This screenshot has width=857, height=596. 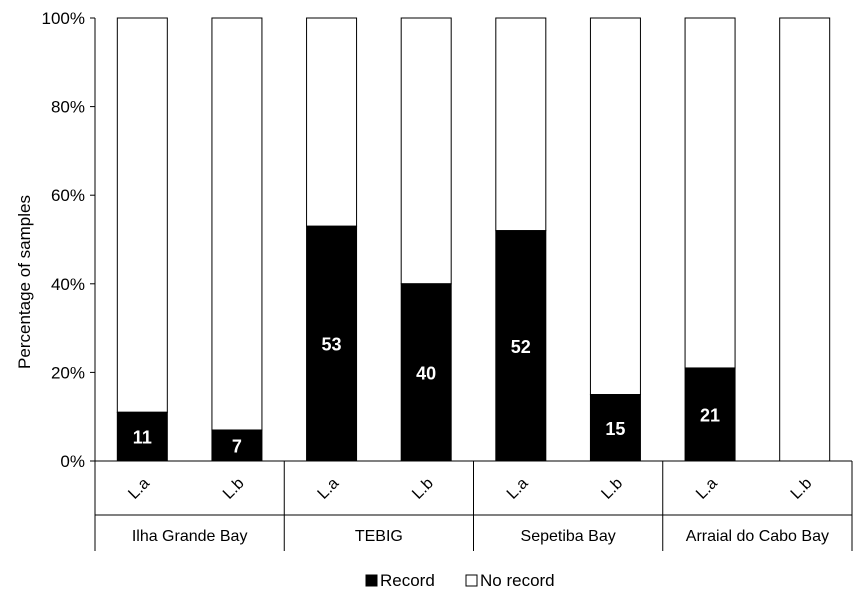 What do you see at coordinates (517, 580) in the screenshot?
I see `legend-label: No record` at bounding box center [517, 580].